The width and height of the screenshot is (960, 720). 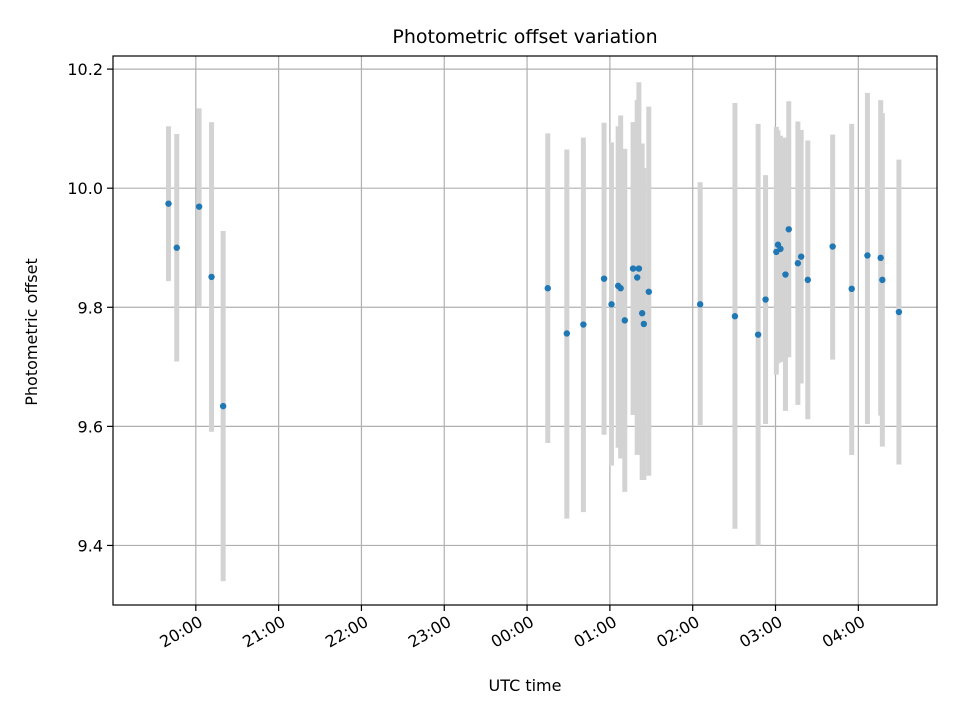 I want to click on y-tick-label: 10.2, so click(x=85, y=69).